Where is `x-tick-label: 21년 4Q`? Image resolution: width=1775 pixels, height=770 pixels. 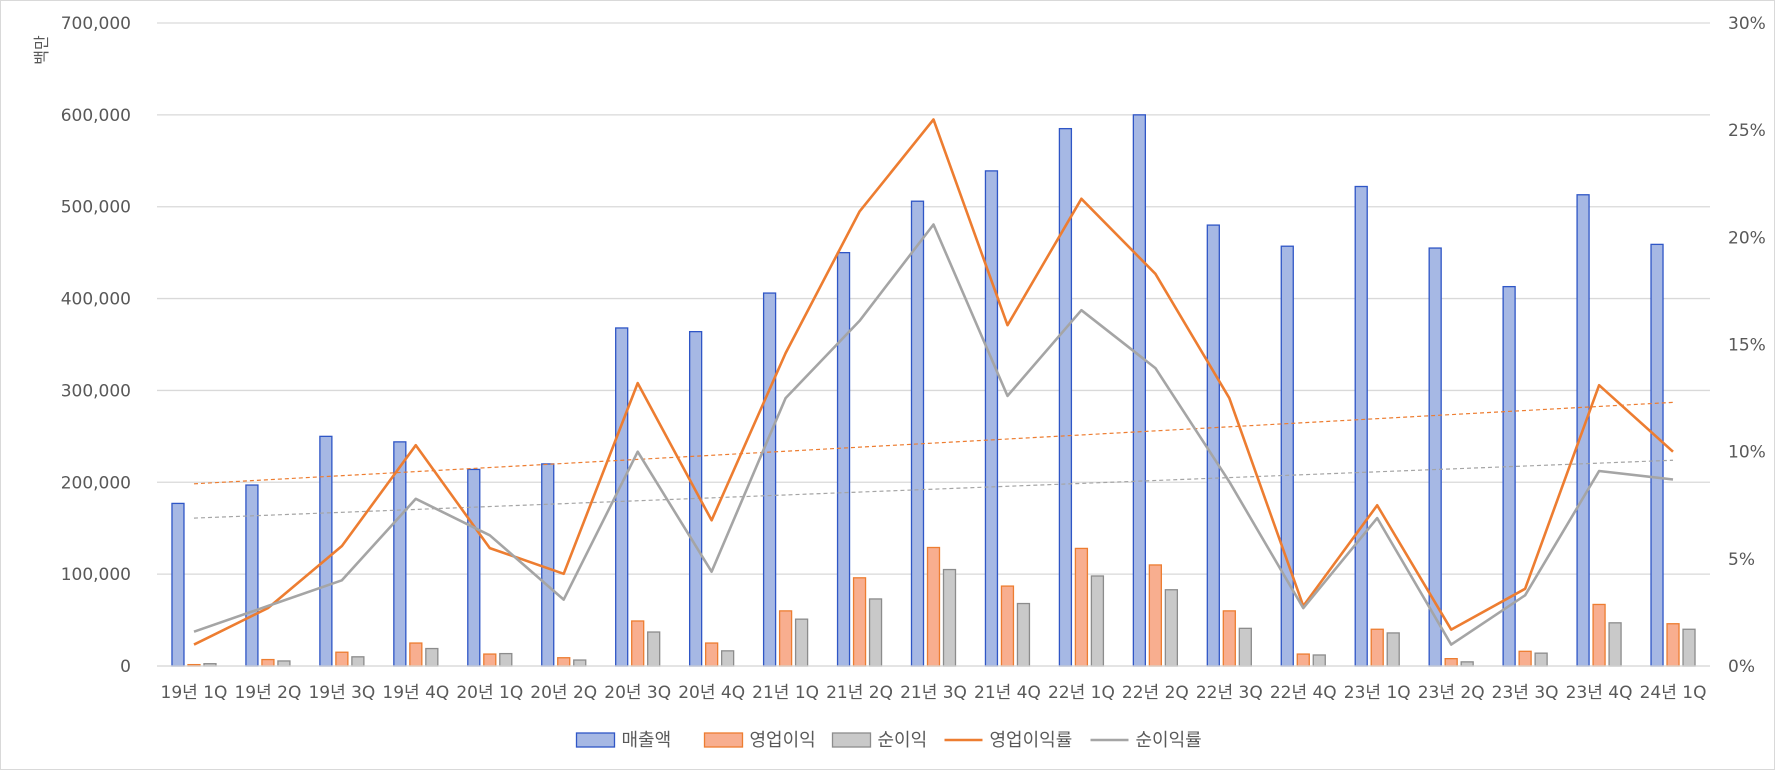 x-tick-label: 21년 4Q is located at coordinates (1007, 693).